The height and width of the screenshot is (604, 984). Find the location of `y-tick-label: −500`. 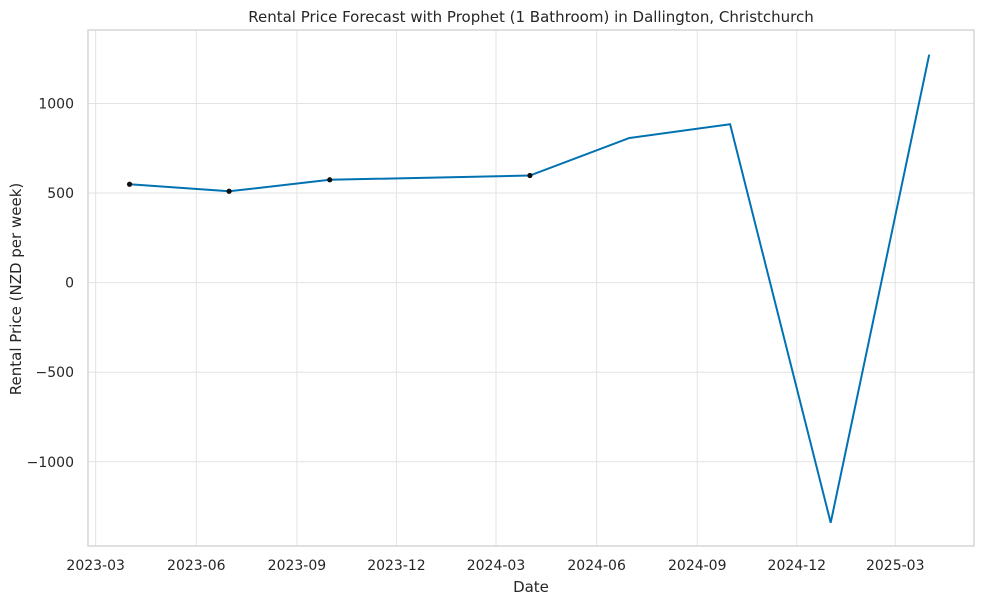

y-tick-label: −500 is located at coordinates (55, 373).